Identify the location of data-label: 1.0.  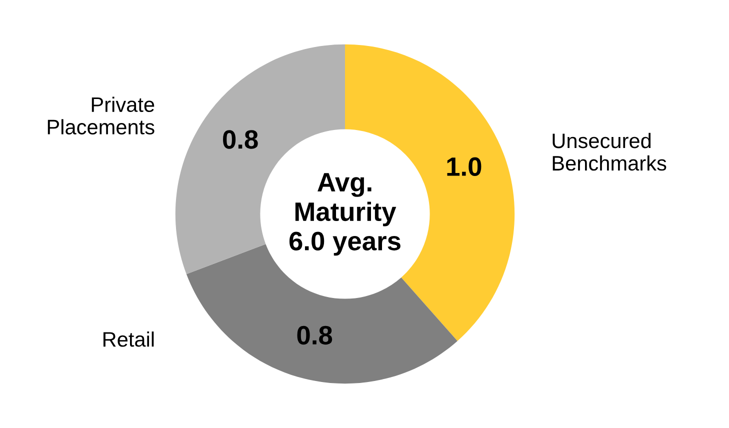
(464, 166).